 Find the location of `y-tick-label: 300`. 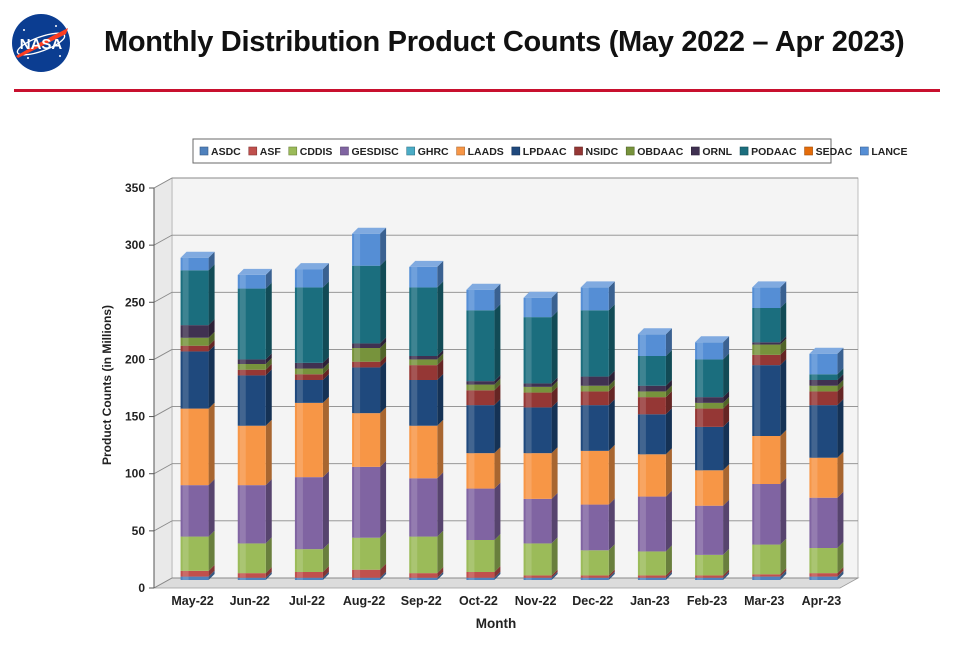

y-tick-label: 300 is located at coordinates (135, 245).